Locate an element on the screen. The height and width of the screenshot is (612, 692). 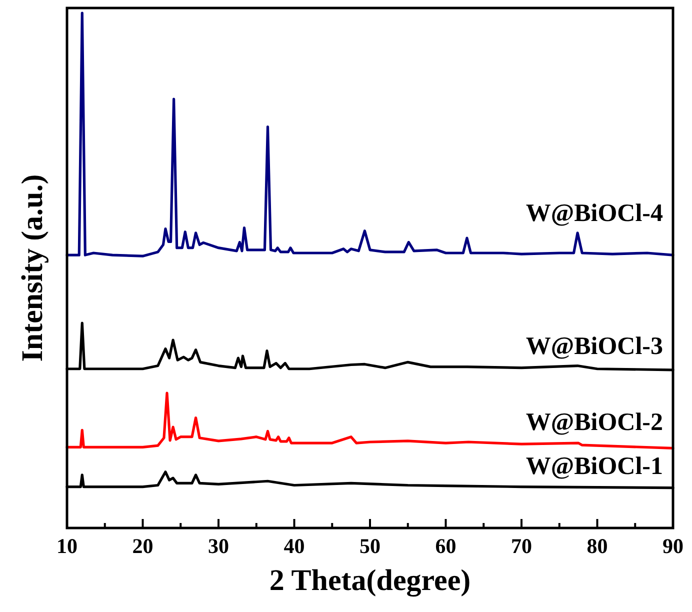
x-tick-label: 20 is located at coordinates (143, 546).